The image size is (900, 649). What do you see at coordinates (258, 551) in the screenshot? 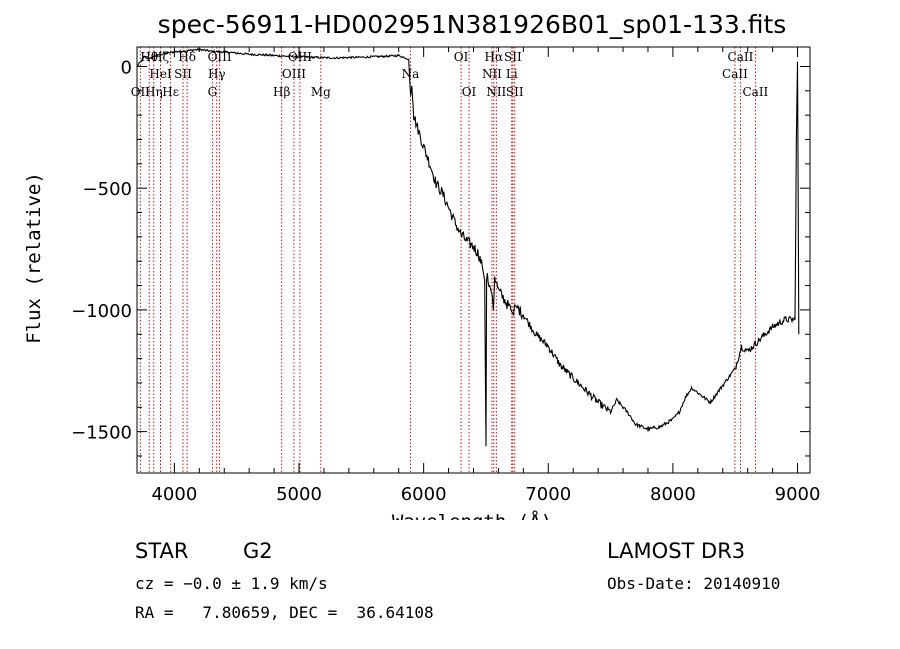
I see `object-subclass: G2` at bounding box center [258, 551].